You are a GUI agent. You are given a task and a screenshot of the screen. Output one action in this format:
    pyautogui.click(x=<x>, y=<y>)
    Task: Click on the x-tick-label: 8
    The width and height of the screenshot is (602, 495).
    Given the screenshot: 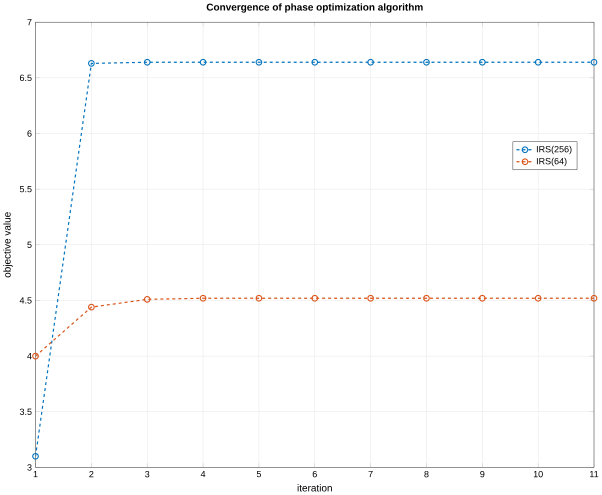 What is the action you would take?
    pyautogui.click(x=426, y=474)
    